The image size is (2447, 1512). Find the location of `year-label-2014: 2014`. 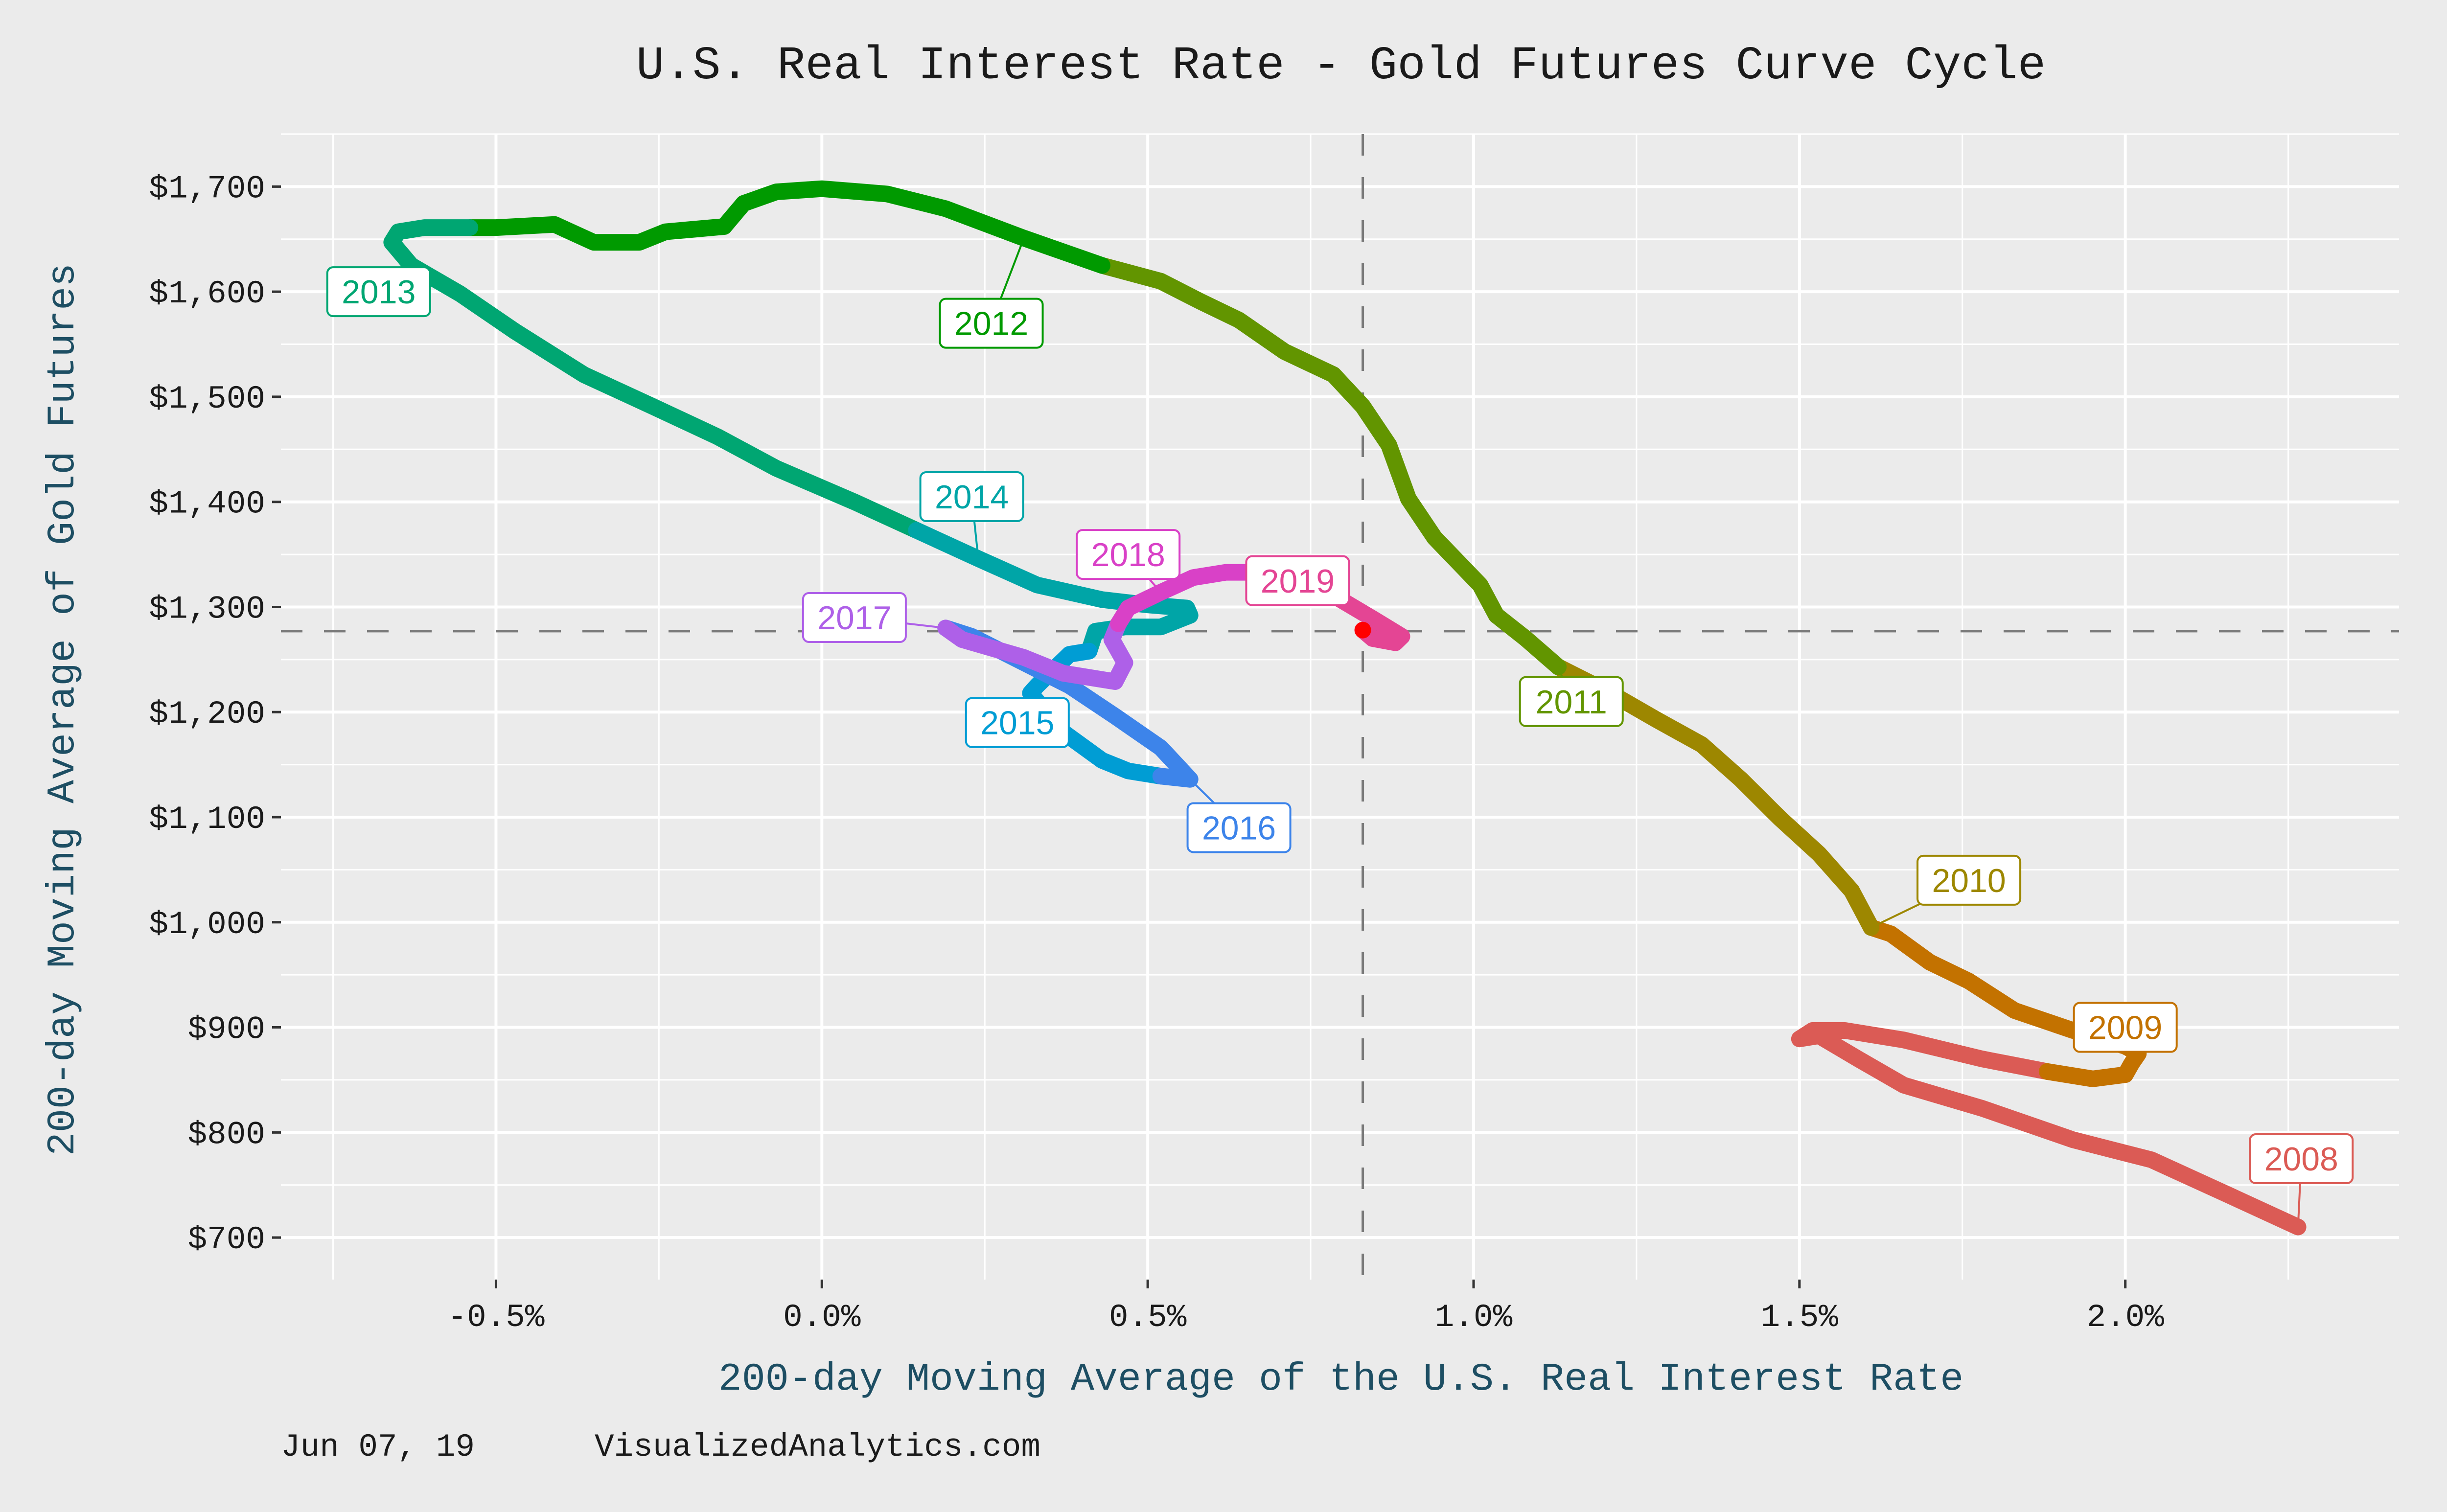

year-label-2014: 2014 is located at coordinates (972, 515).